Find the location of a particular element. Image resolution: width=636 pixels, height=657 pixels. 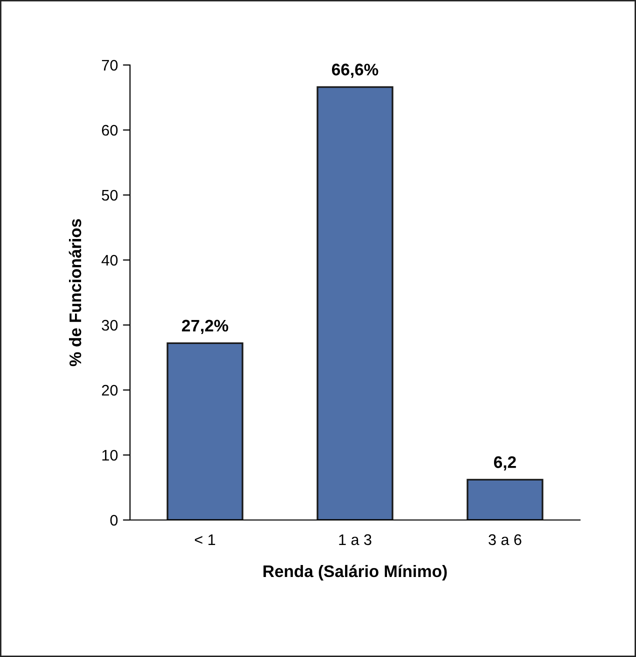

x-tick-label: 1 a 3 is located at coordinates (355, 540).